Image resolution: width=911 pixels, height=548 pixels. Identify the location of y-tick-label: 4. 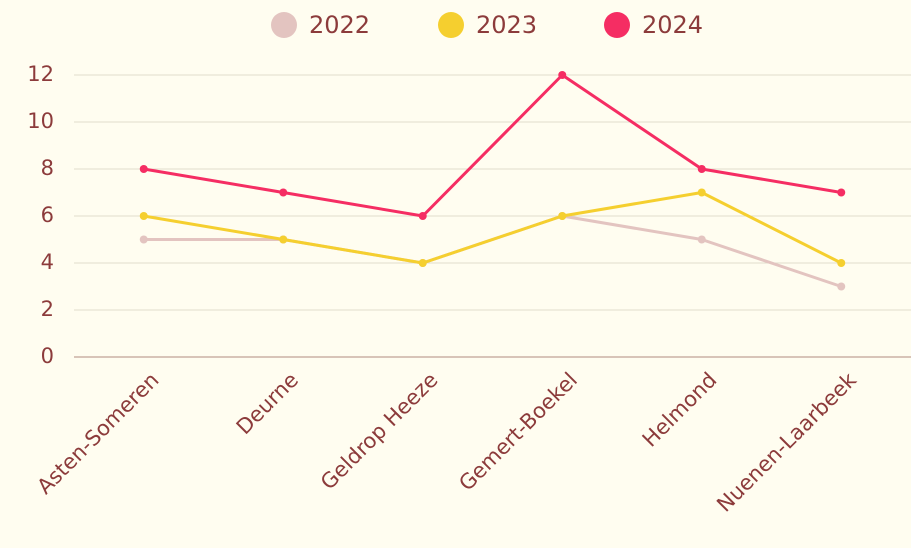
(47, 262).